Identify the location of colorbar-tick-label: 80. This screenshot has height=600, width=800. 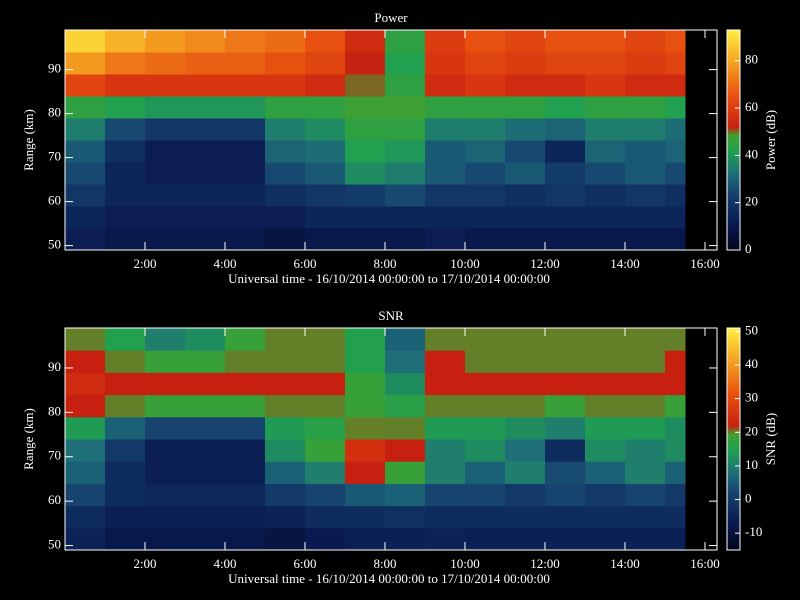
(751, 59).